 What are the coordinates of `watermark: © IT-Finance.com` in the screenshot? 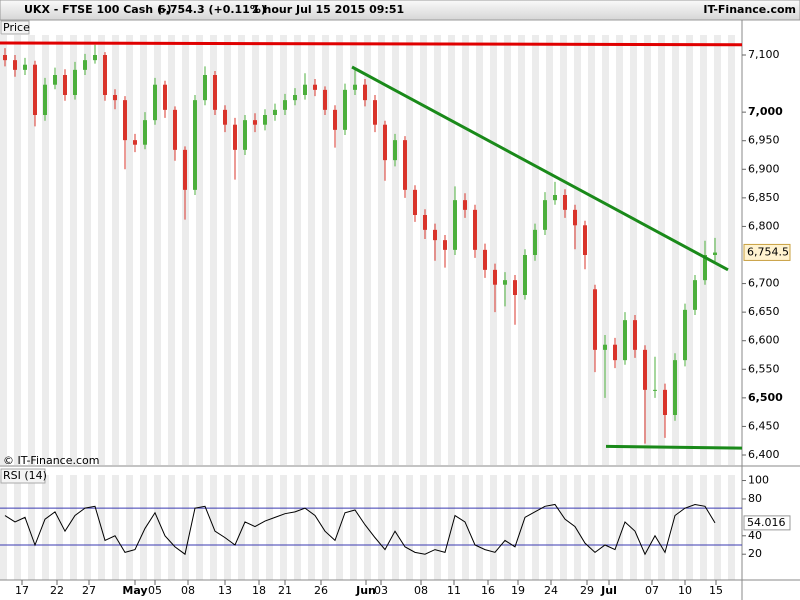 It's located at (51, 460).